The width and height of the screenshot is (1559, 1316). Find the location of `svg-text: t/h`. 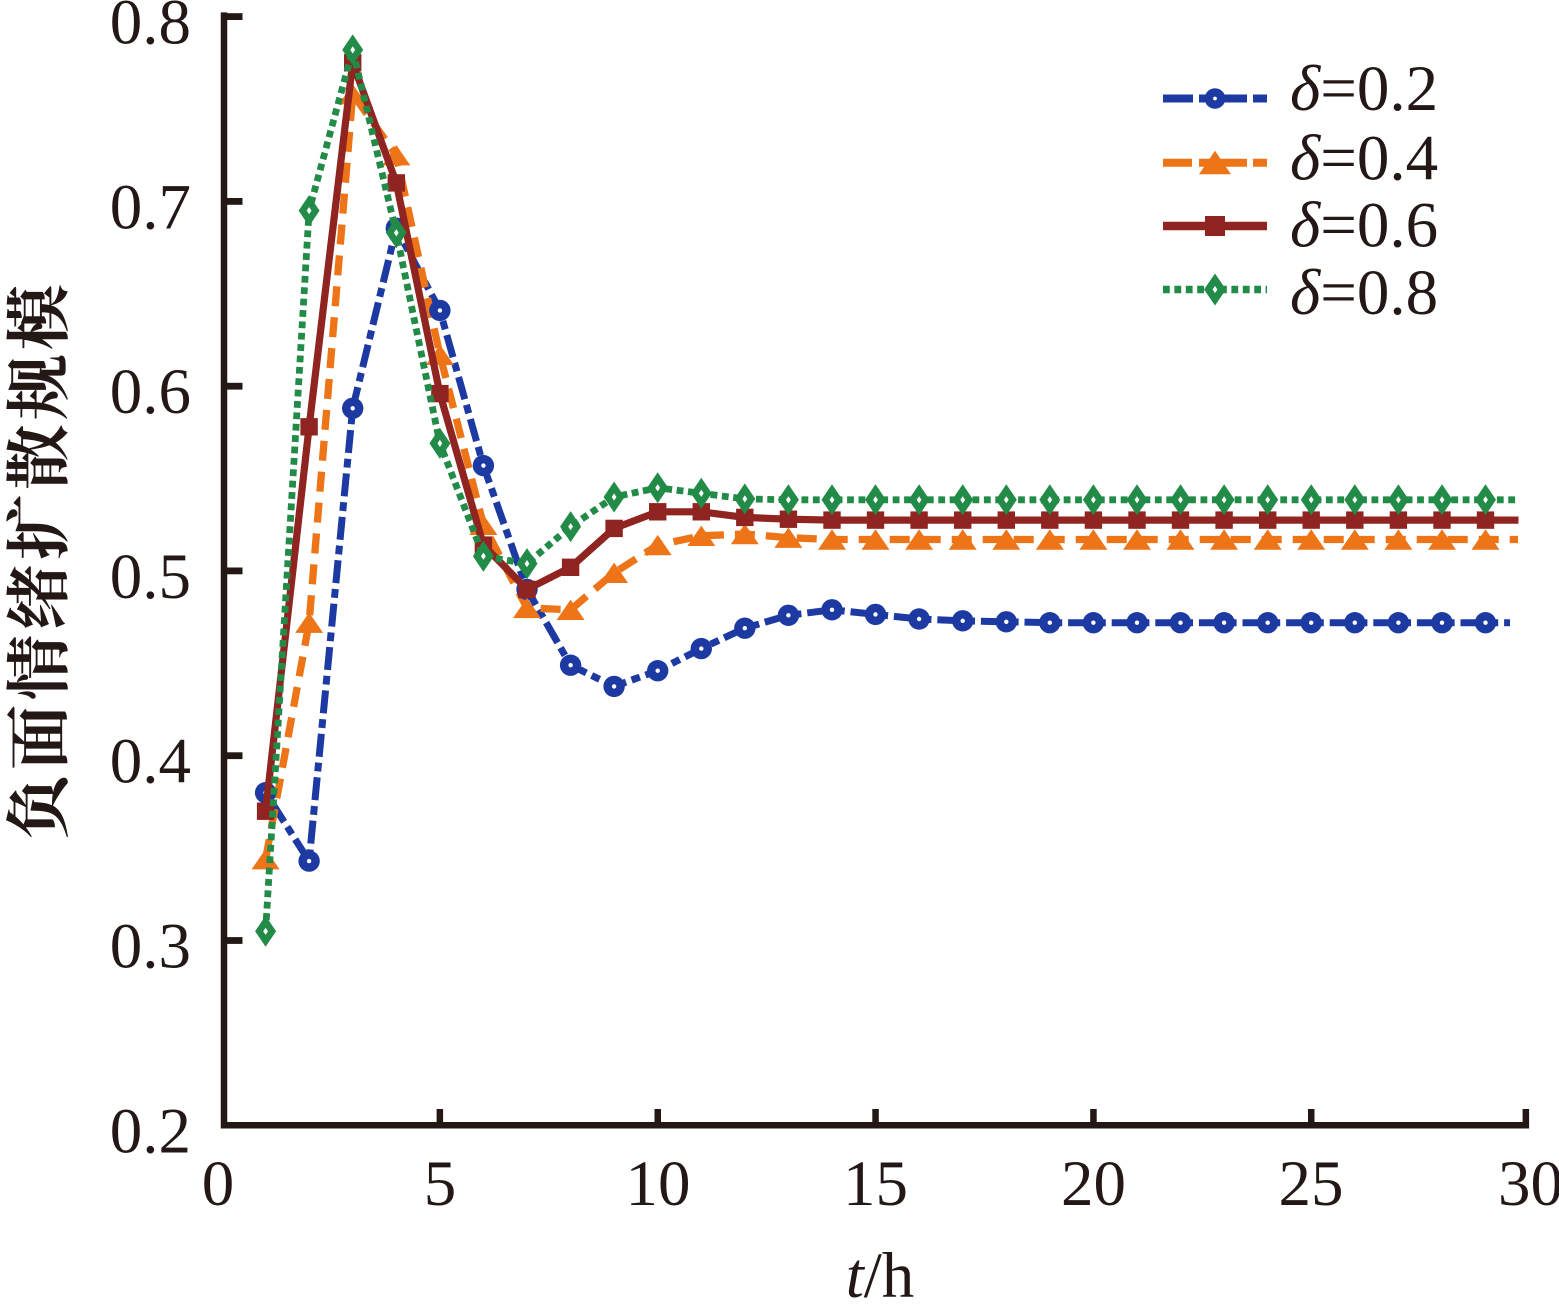

svg-text: t/h is located at coordinates (880, 1275).